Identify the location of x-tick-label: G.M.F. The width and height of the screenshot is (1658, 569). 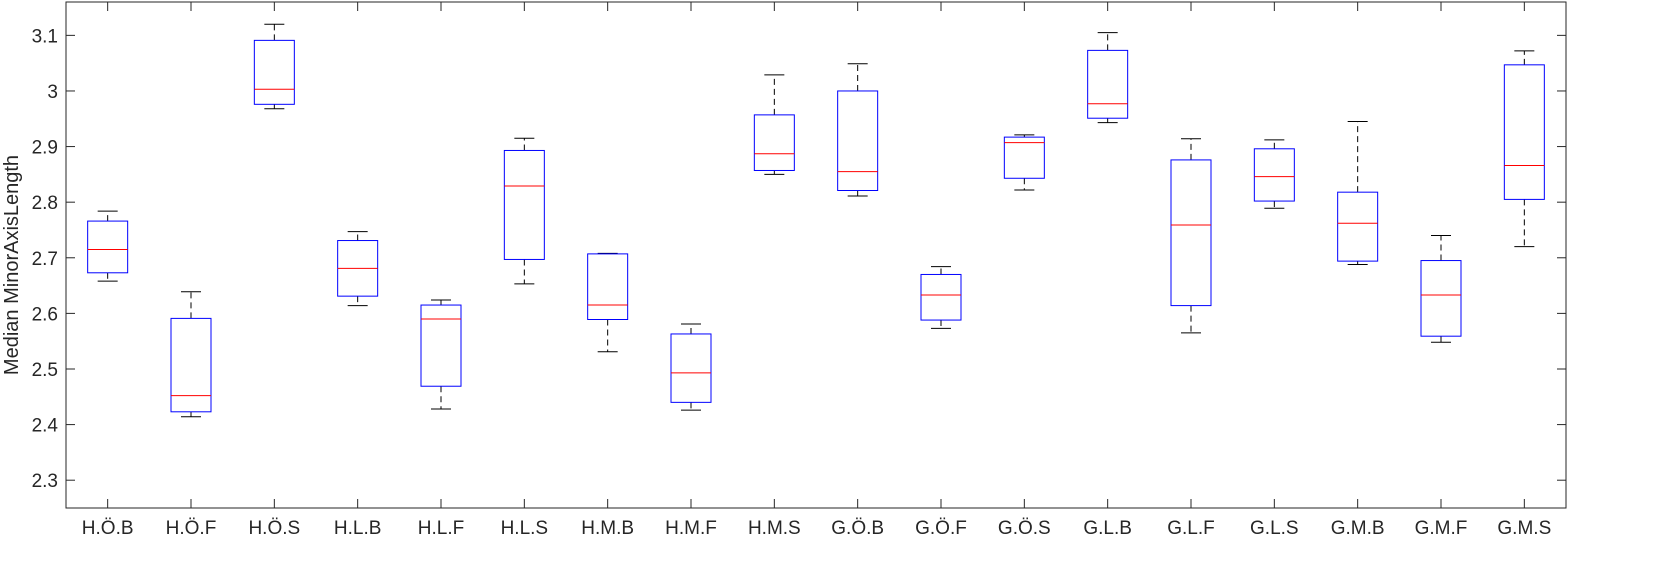
(1441, 528).